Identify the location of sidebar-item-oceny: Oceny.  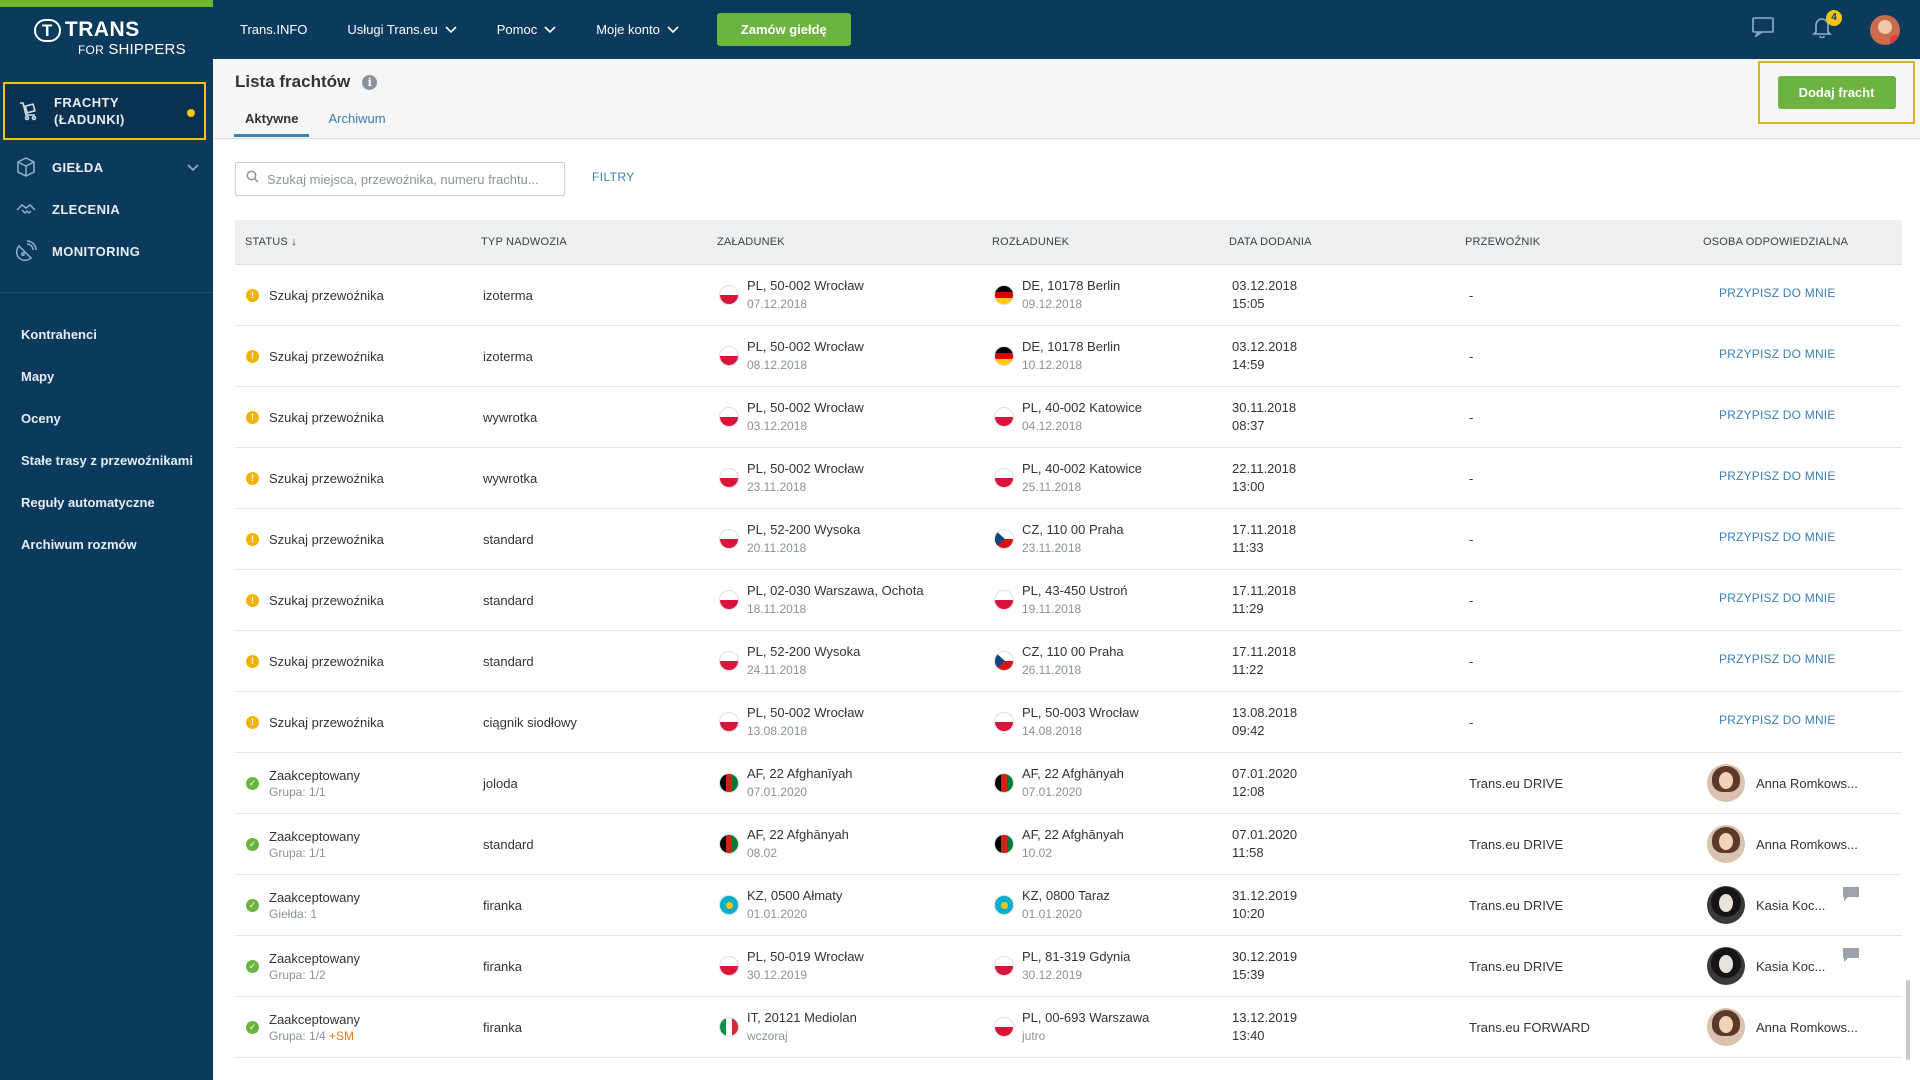
(41, 418).